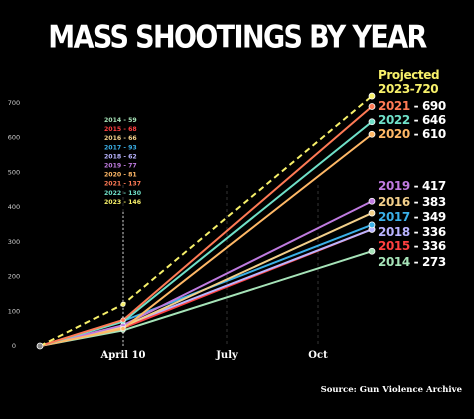  Describe the element at coordinates (372, 96) in the screenshot. I see `end-point-2023` at that location.